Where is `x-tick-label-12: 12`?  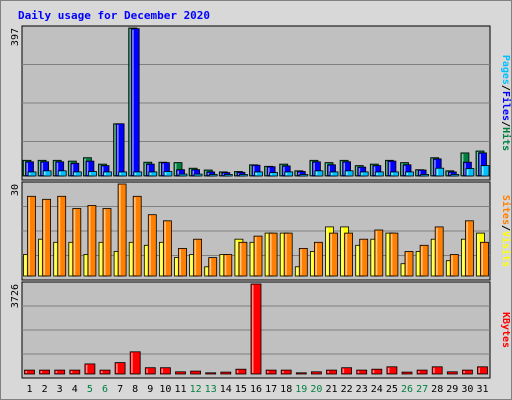
x-tick-label-12: 12 is located at coordinates (196, 389).